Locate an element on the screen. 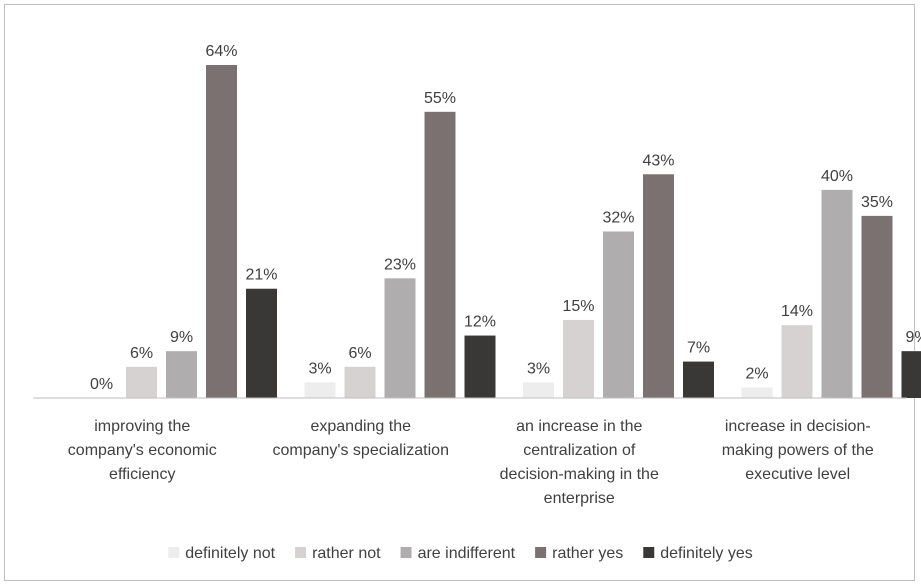 The width and height of the screenshot is (921, 587). data-label-2-4: 7% is located at coordinates (698, 348).